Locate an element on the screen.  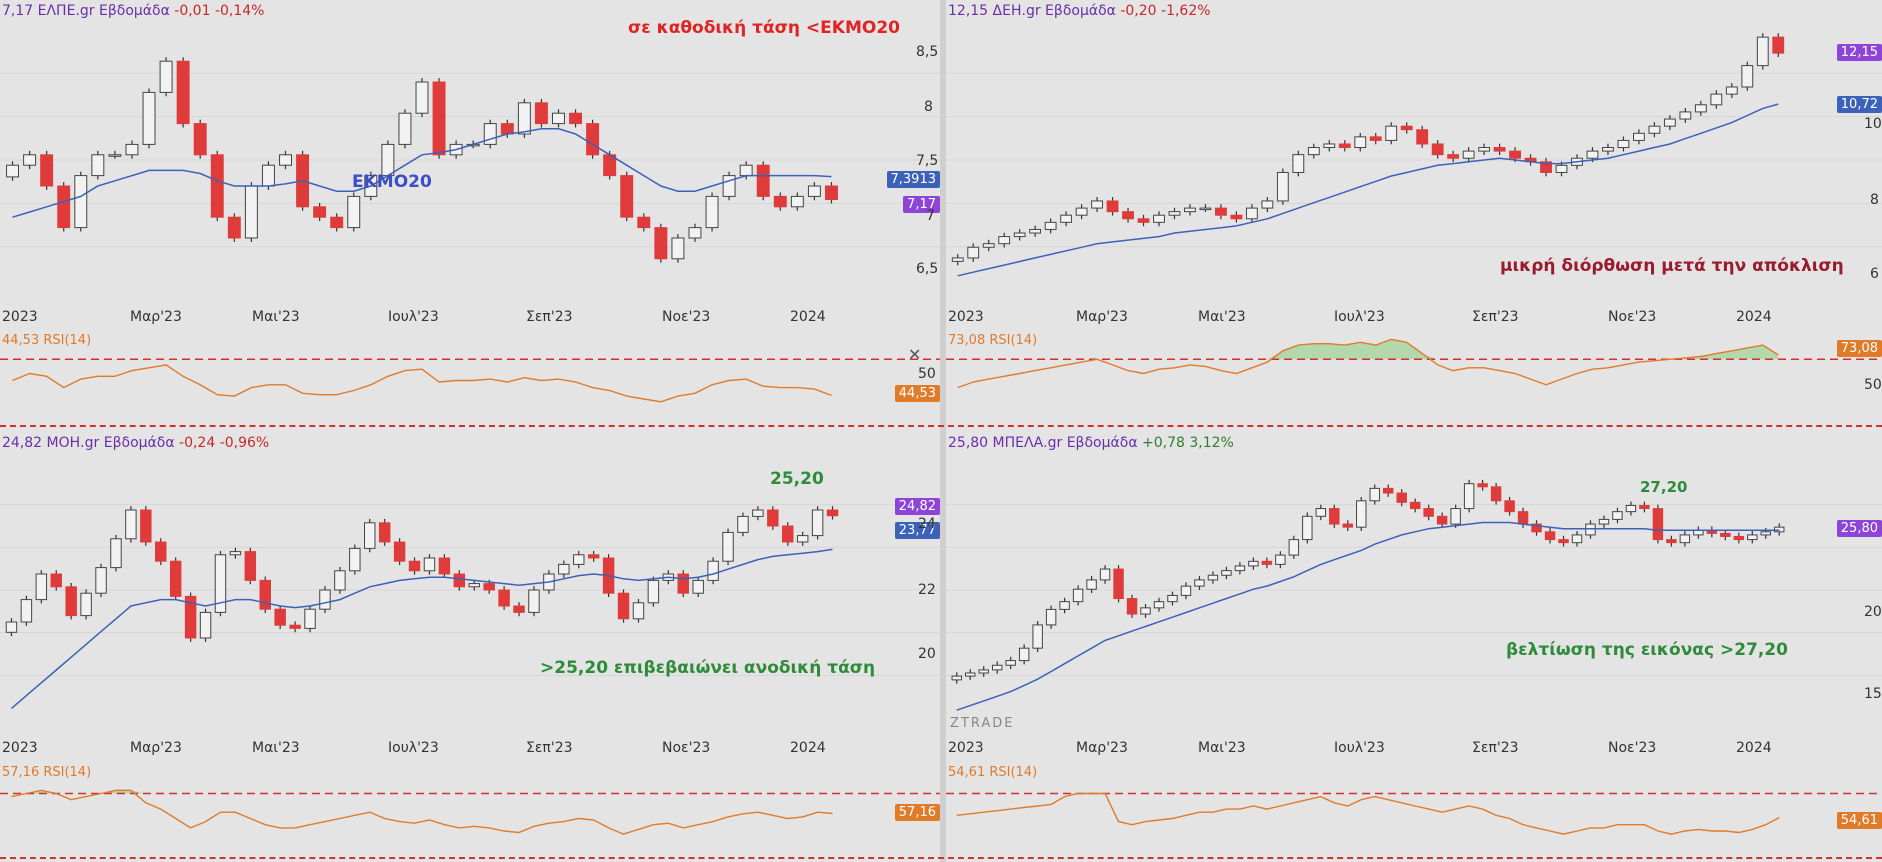
x-tick: 2023 is located at coordinates (966, 317).